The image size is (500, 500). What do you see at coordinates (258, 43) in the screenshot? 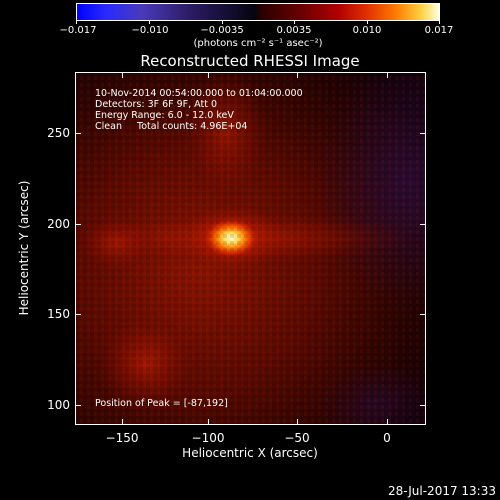
I see `colorbar-units: (photons cm⁻² s⁻¹ asec⁻²)` at bounding box center [258, 43].